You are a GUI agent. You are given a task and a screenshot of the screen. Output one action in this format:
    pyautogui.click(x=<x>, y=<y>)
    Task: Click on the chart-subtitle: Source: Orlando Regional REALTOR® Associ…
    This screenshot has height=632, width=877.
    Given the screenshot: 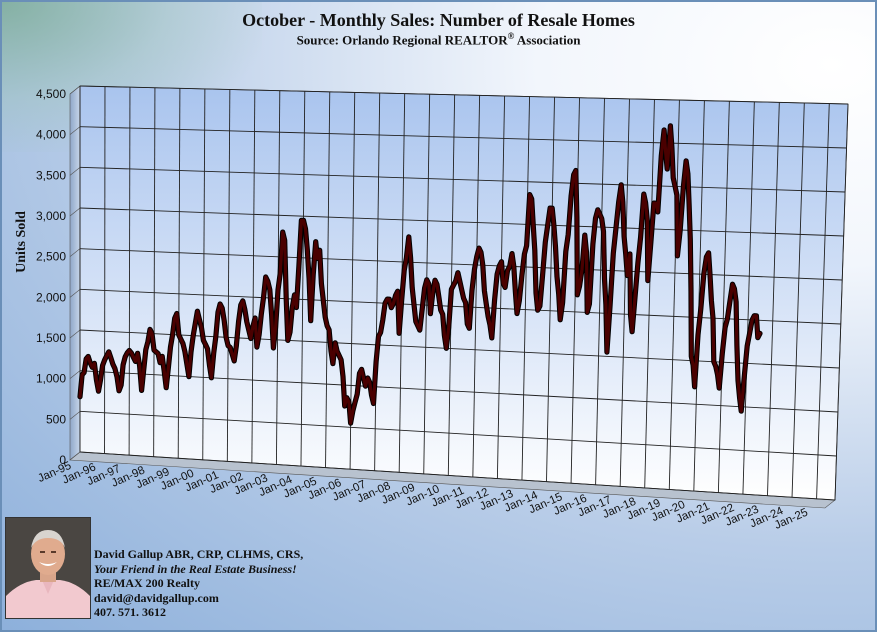 What is the action you would take?
    pyautogui.click(x=438, y=39)
    